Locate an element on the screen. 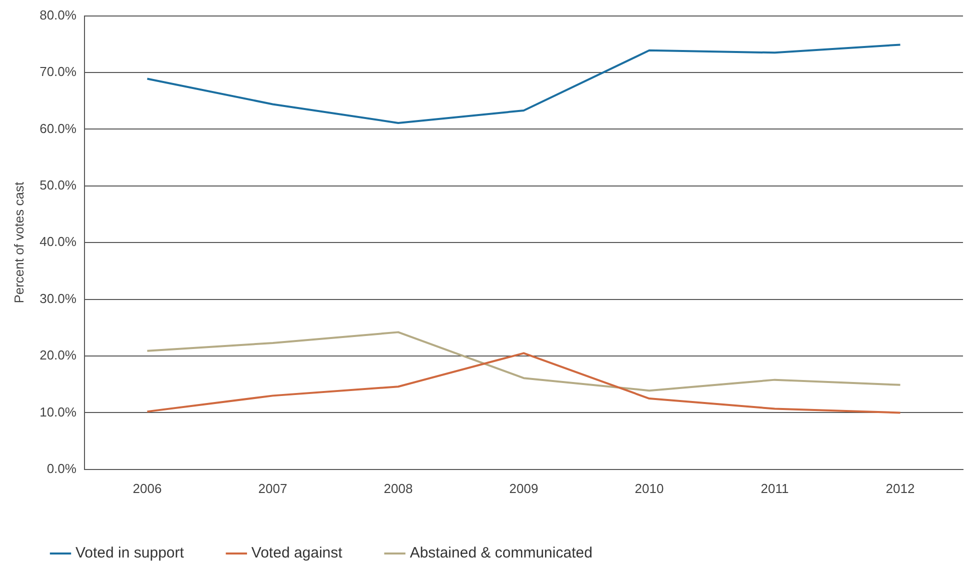 This screenshot has height=571, width=965. y-tick-label: 10.0% is located at coordinates (58, 412).